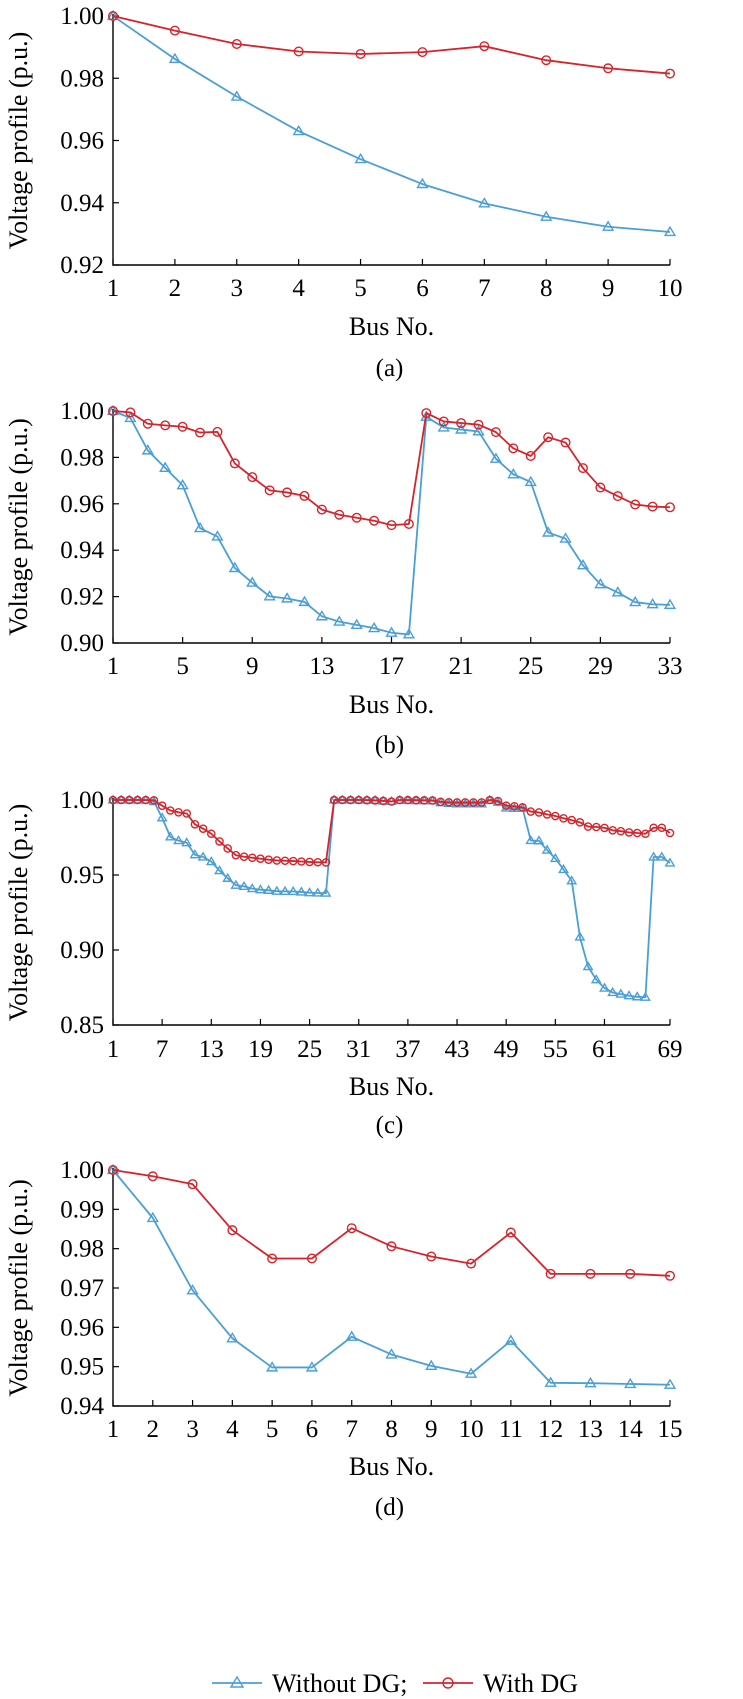 Image resolution: width=743 pixels, height=1699 pixels. I want to click on x-tick-label: 29, so click(600, 666).